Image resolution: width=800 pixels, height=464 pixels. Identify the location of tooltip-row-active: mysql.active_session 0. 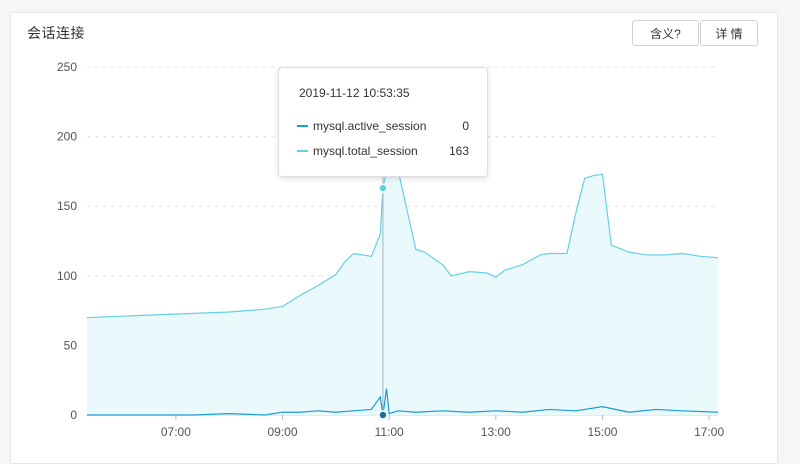
(383, 126).